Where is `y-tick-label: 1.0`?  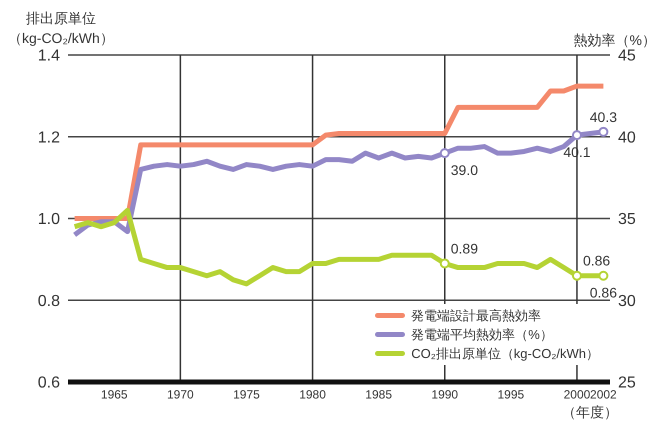
y-tick-label: 1.0 is located at coordinates (49, 219).